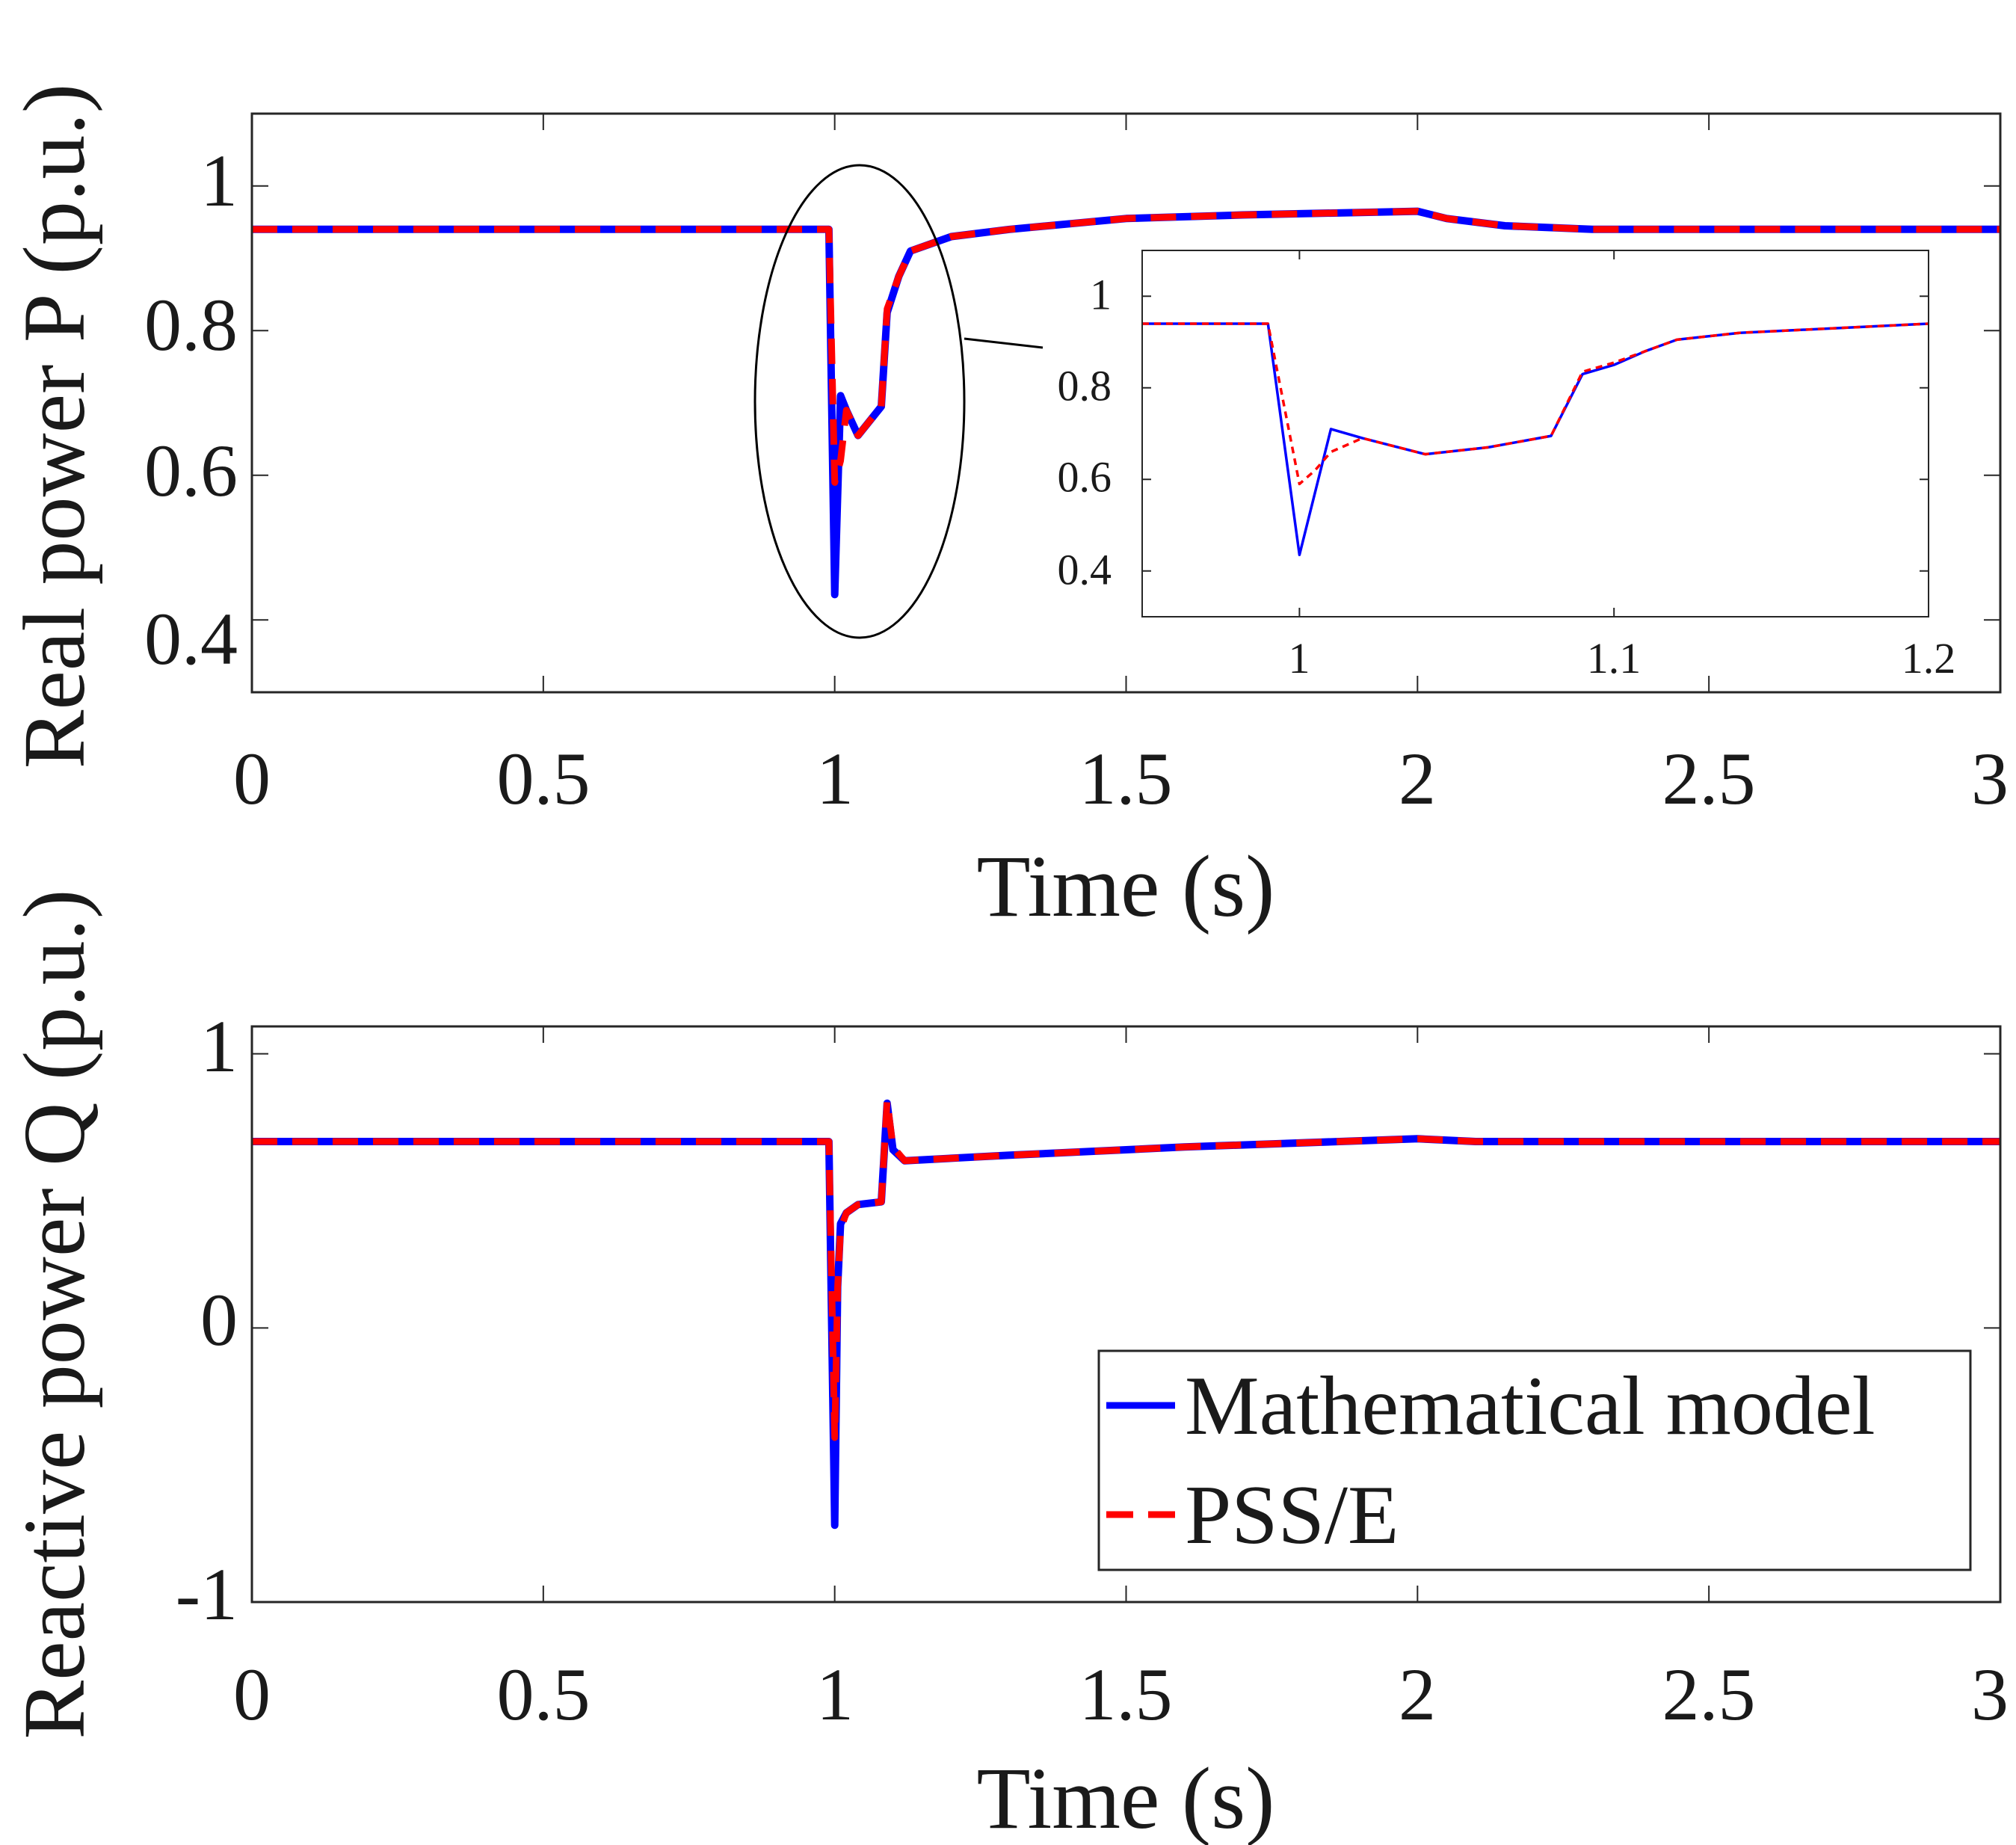 The image size is (2016, 1845). I want to click on reactive-power-xtick-label: 2.5, so click(1709, 1694).